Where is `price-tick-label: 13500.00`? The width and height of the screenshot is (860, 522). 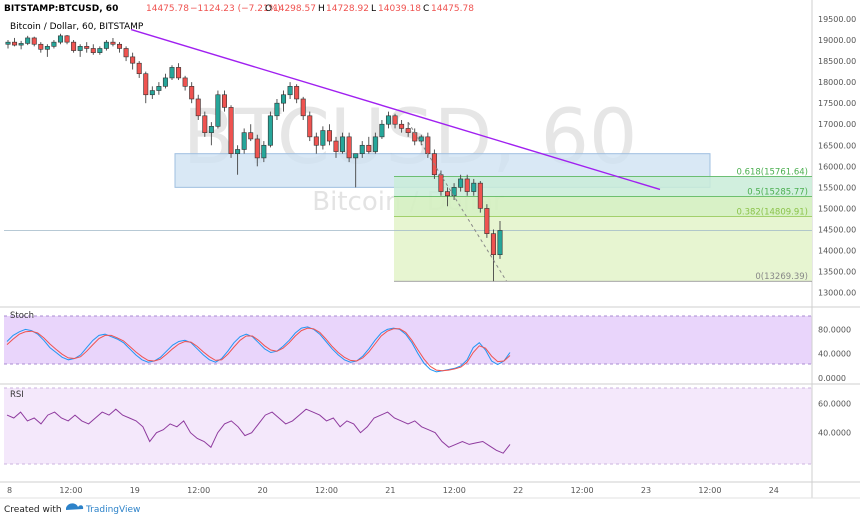
price-tick-label: 13500.00 is located at coordinates (837, 272).